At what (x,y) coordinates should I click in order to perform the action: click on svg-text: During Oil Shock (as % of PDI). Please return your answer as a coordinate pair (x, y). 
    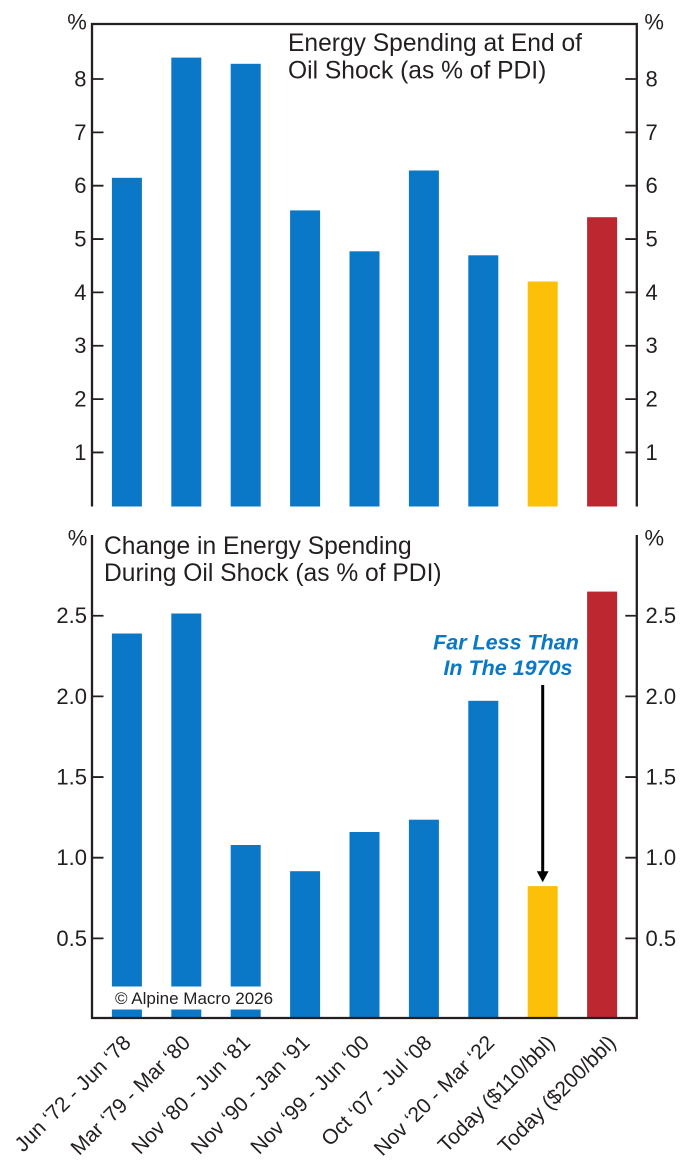
    Looking at the image, I should click on (273, 573).